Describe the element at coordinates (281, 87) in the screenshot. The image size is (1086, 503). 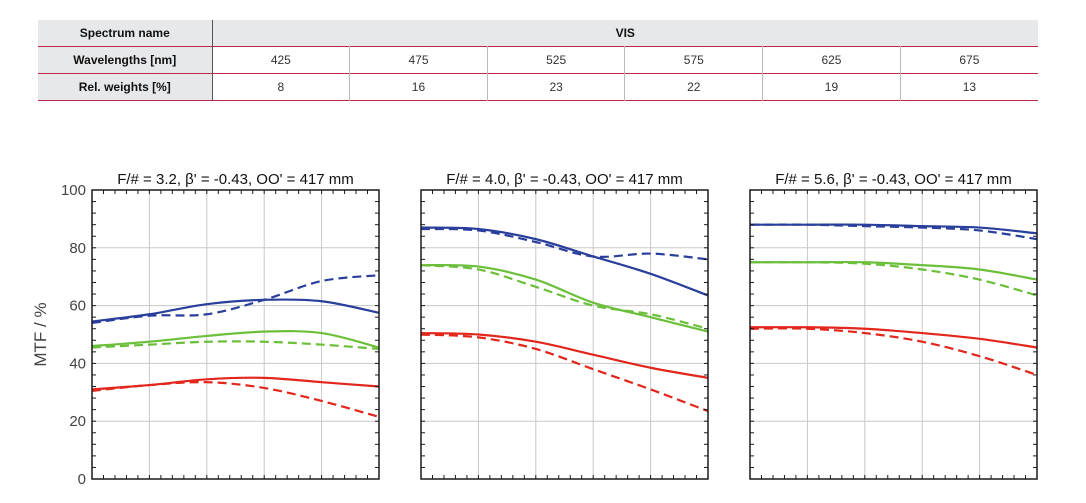
I see `weight-cell: 8` at that location.